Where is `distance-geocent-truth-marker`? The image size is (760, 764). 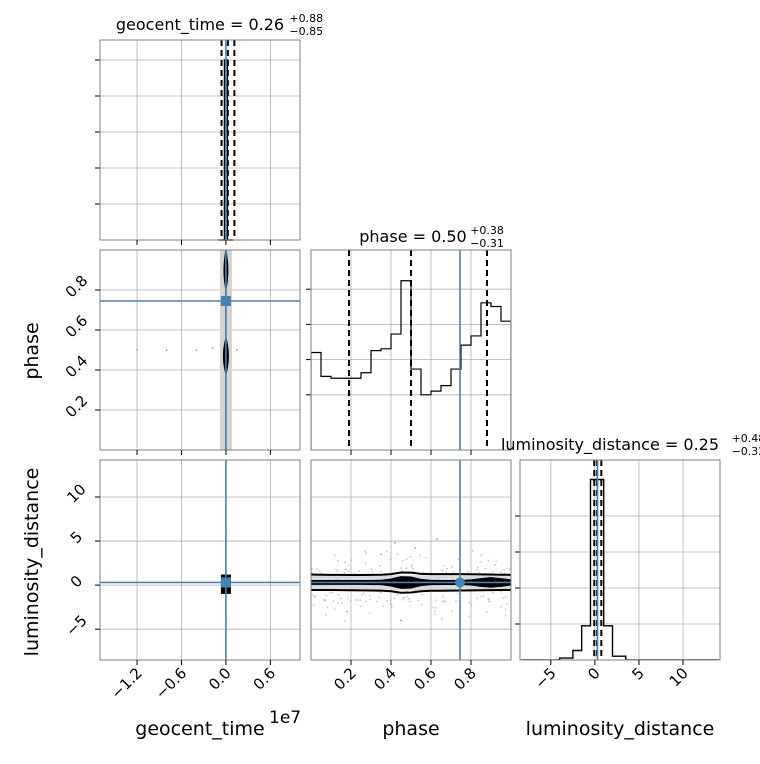 distance-geocent-truth-marker is located at coordinates (225, 582).